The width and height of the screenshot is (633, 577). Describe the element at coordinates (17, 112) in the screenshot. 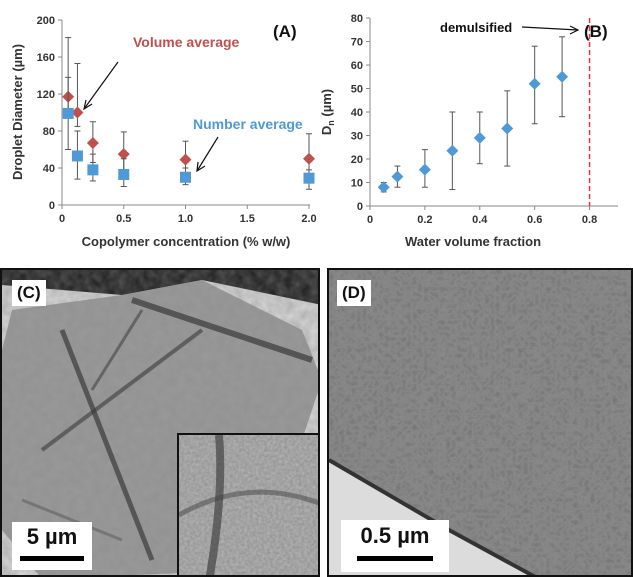

I see `panel-a-y-label: Droplet Diameter (µm)` at that location.